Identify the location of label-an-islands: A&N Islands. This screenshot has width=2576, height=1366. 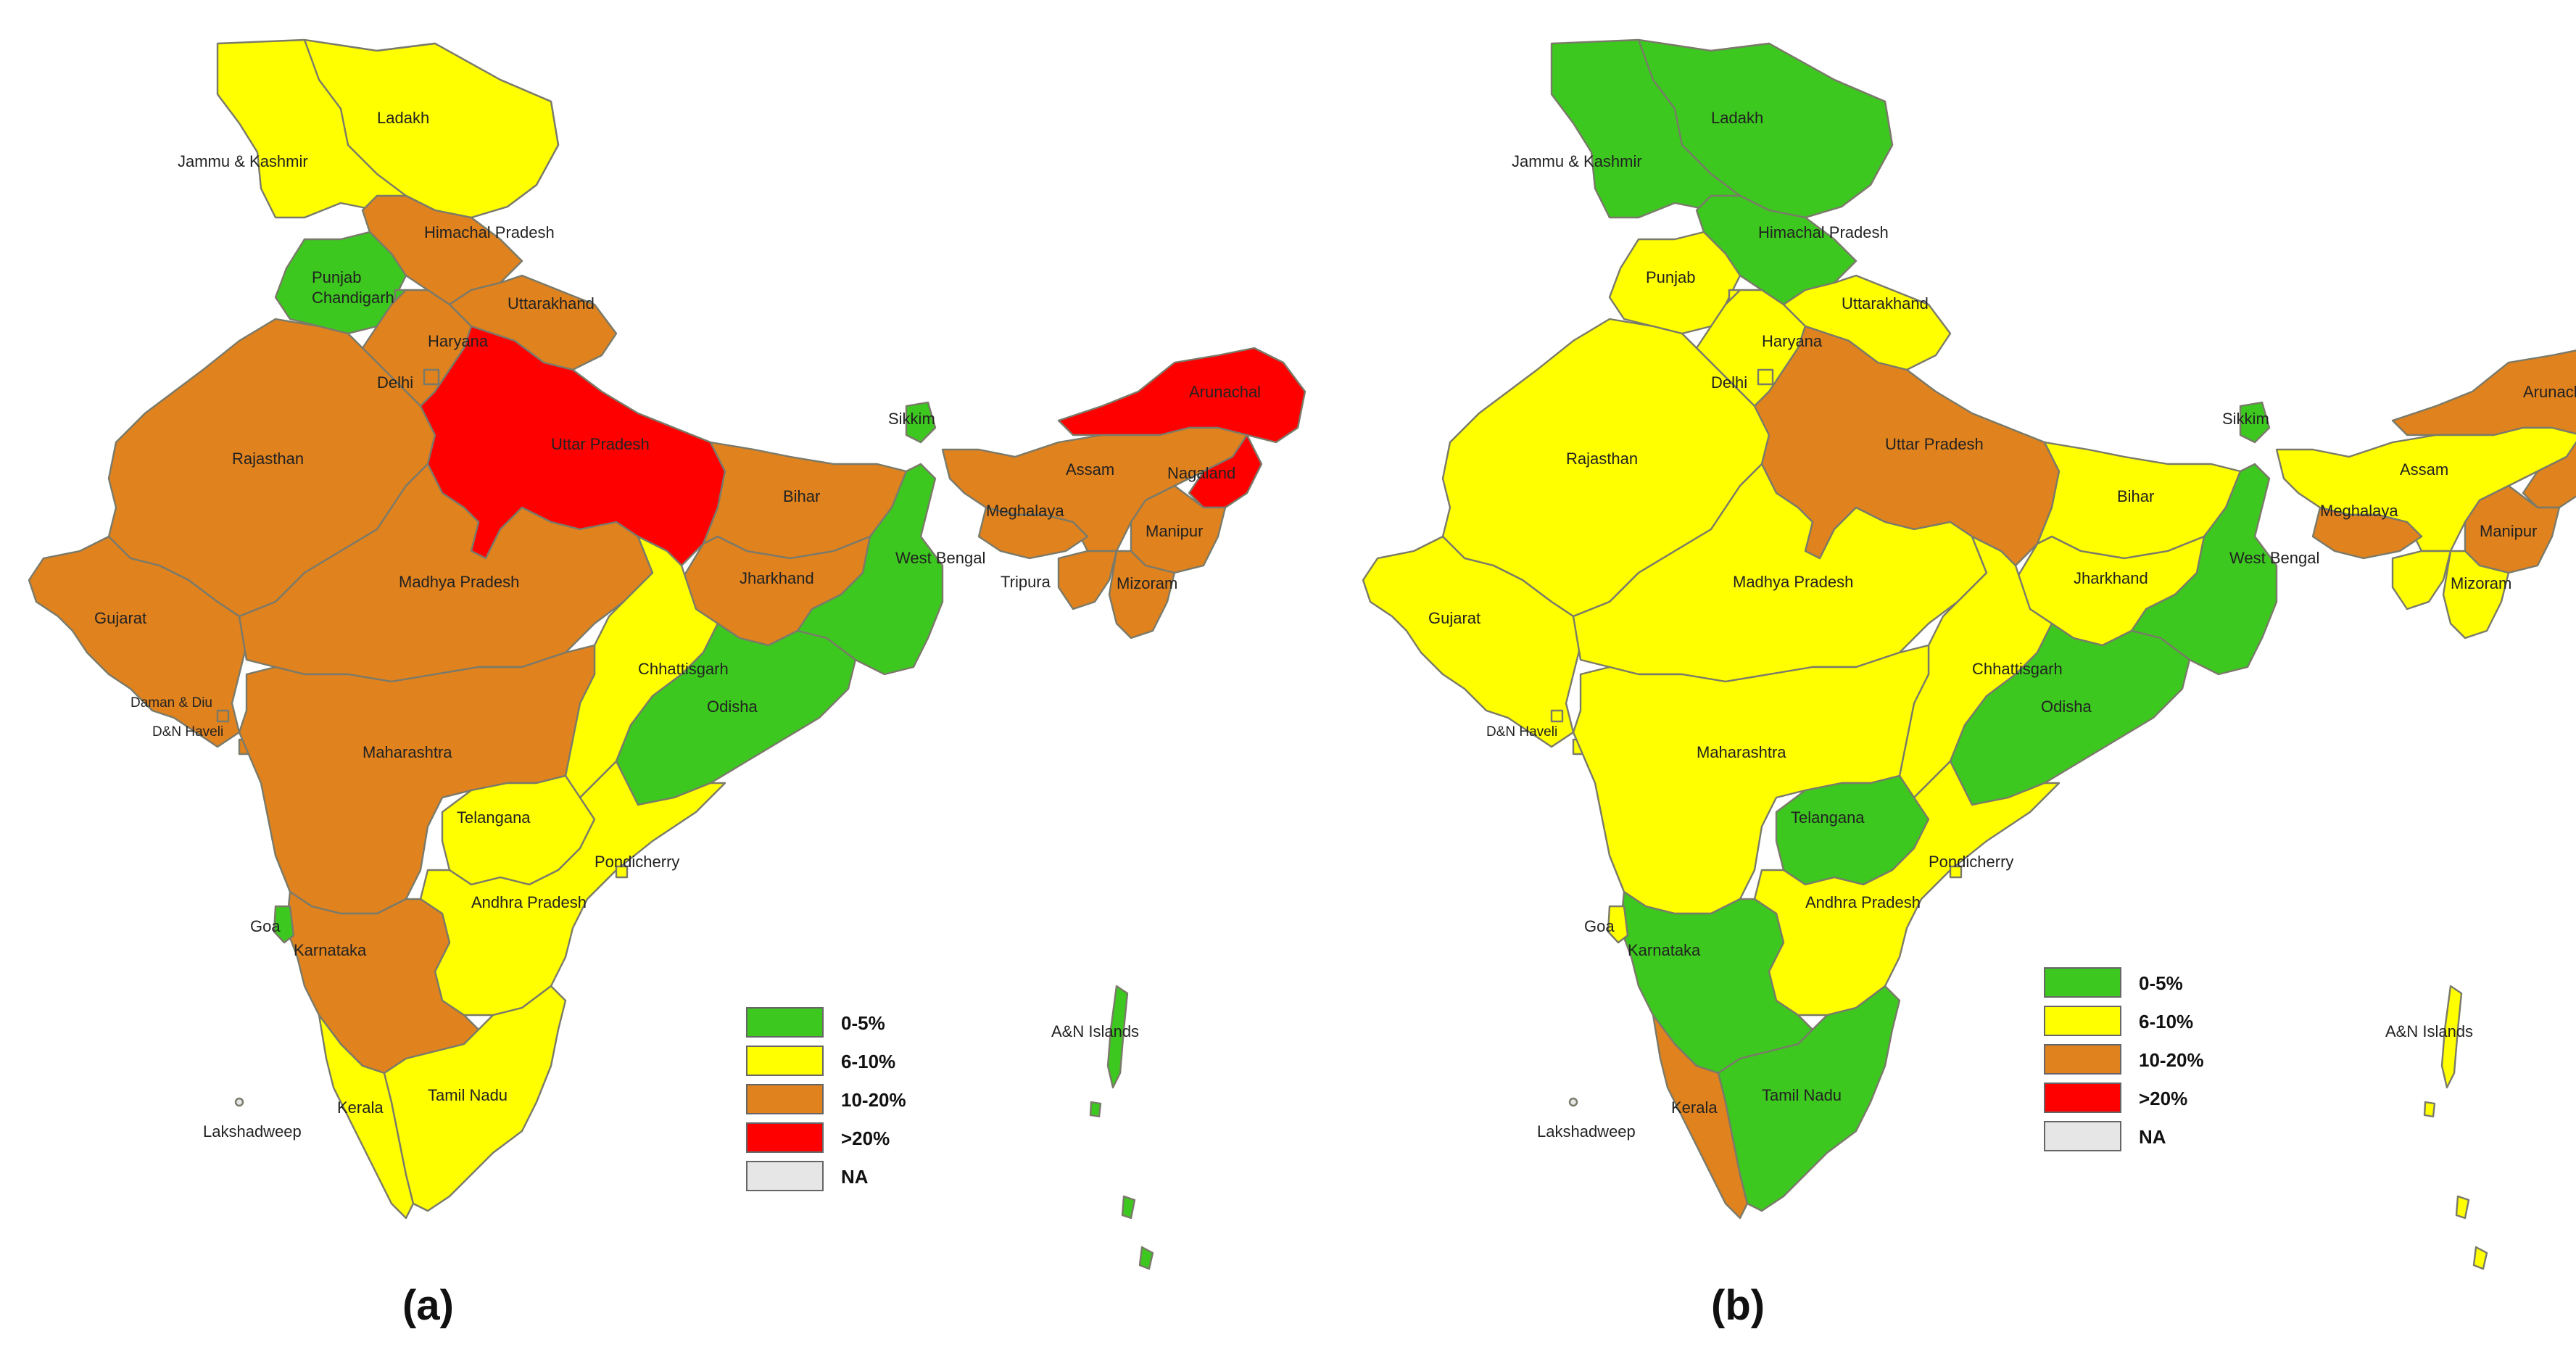
(2429, 1031).